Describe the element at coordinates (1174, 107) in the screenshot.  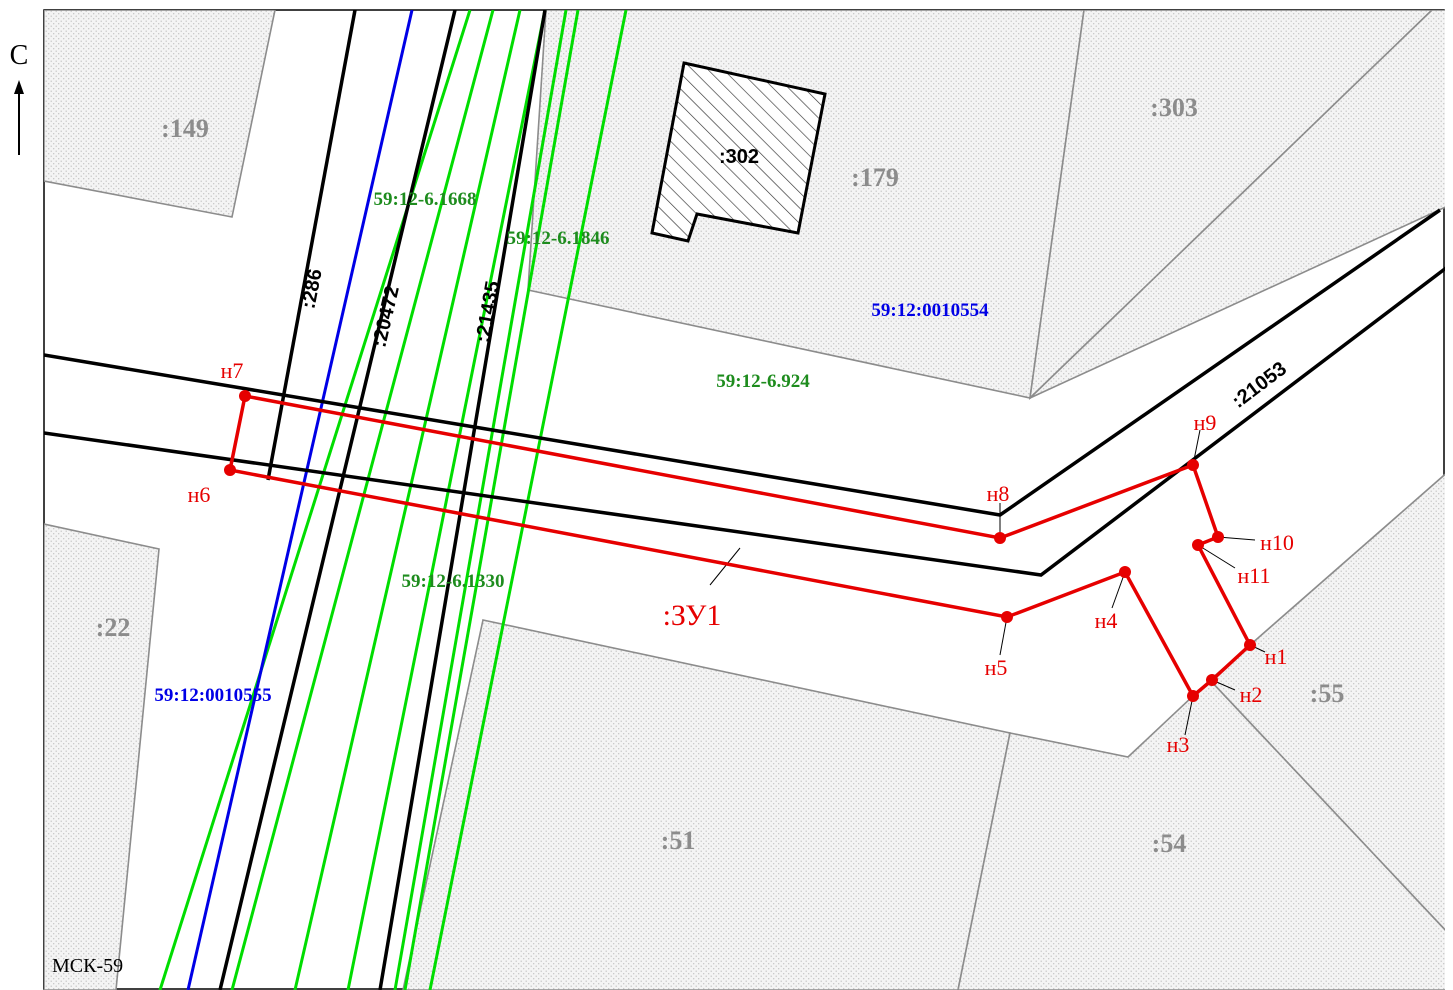
I see `parcel-label-303: :303` at that location.